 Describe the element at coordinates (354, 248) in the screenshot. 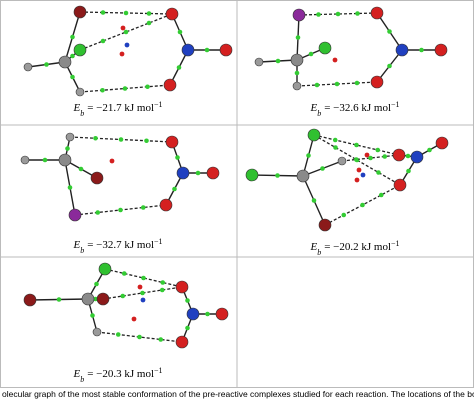

I see `binding-energy-label: Eb = −20.2 kJ mol−1` at that location.